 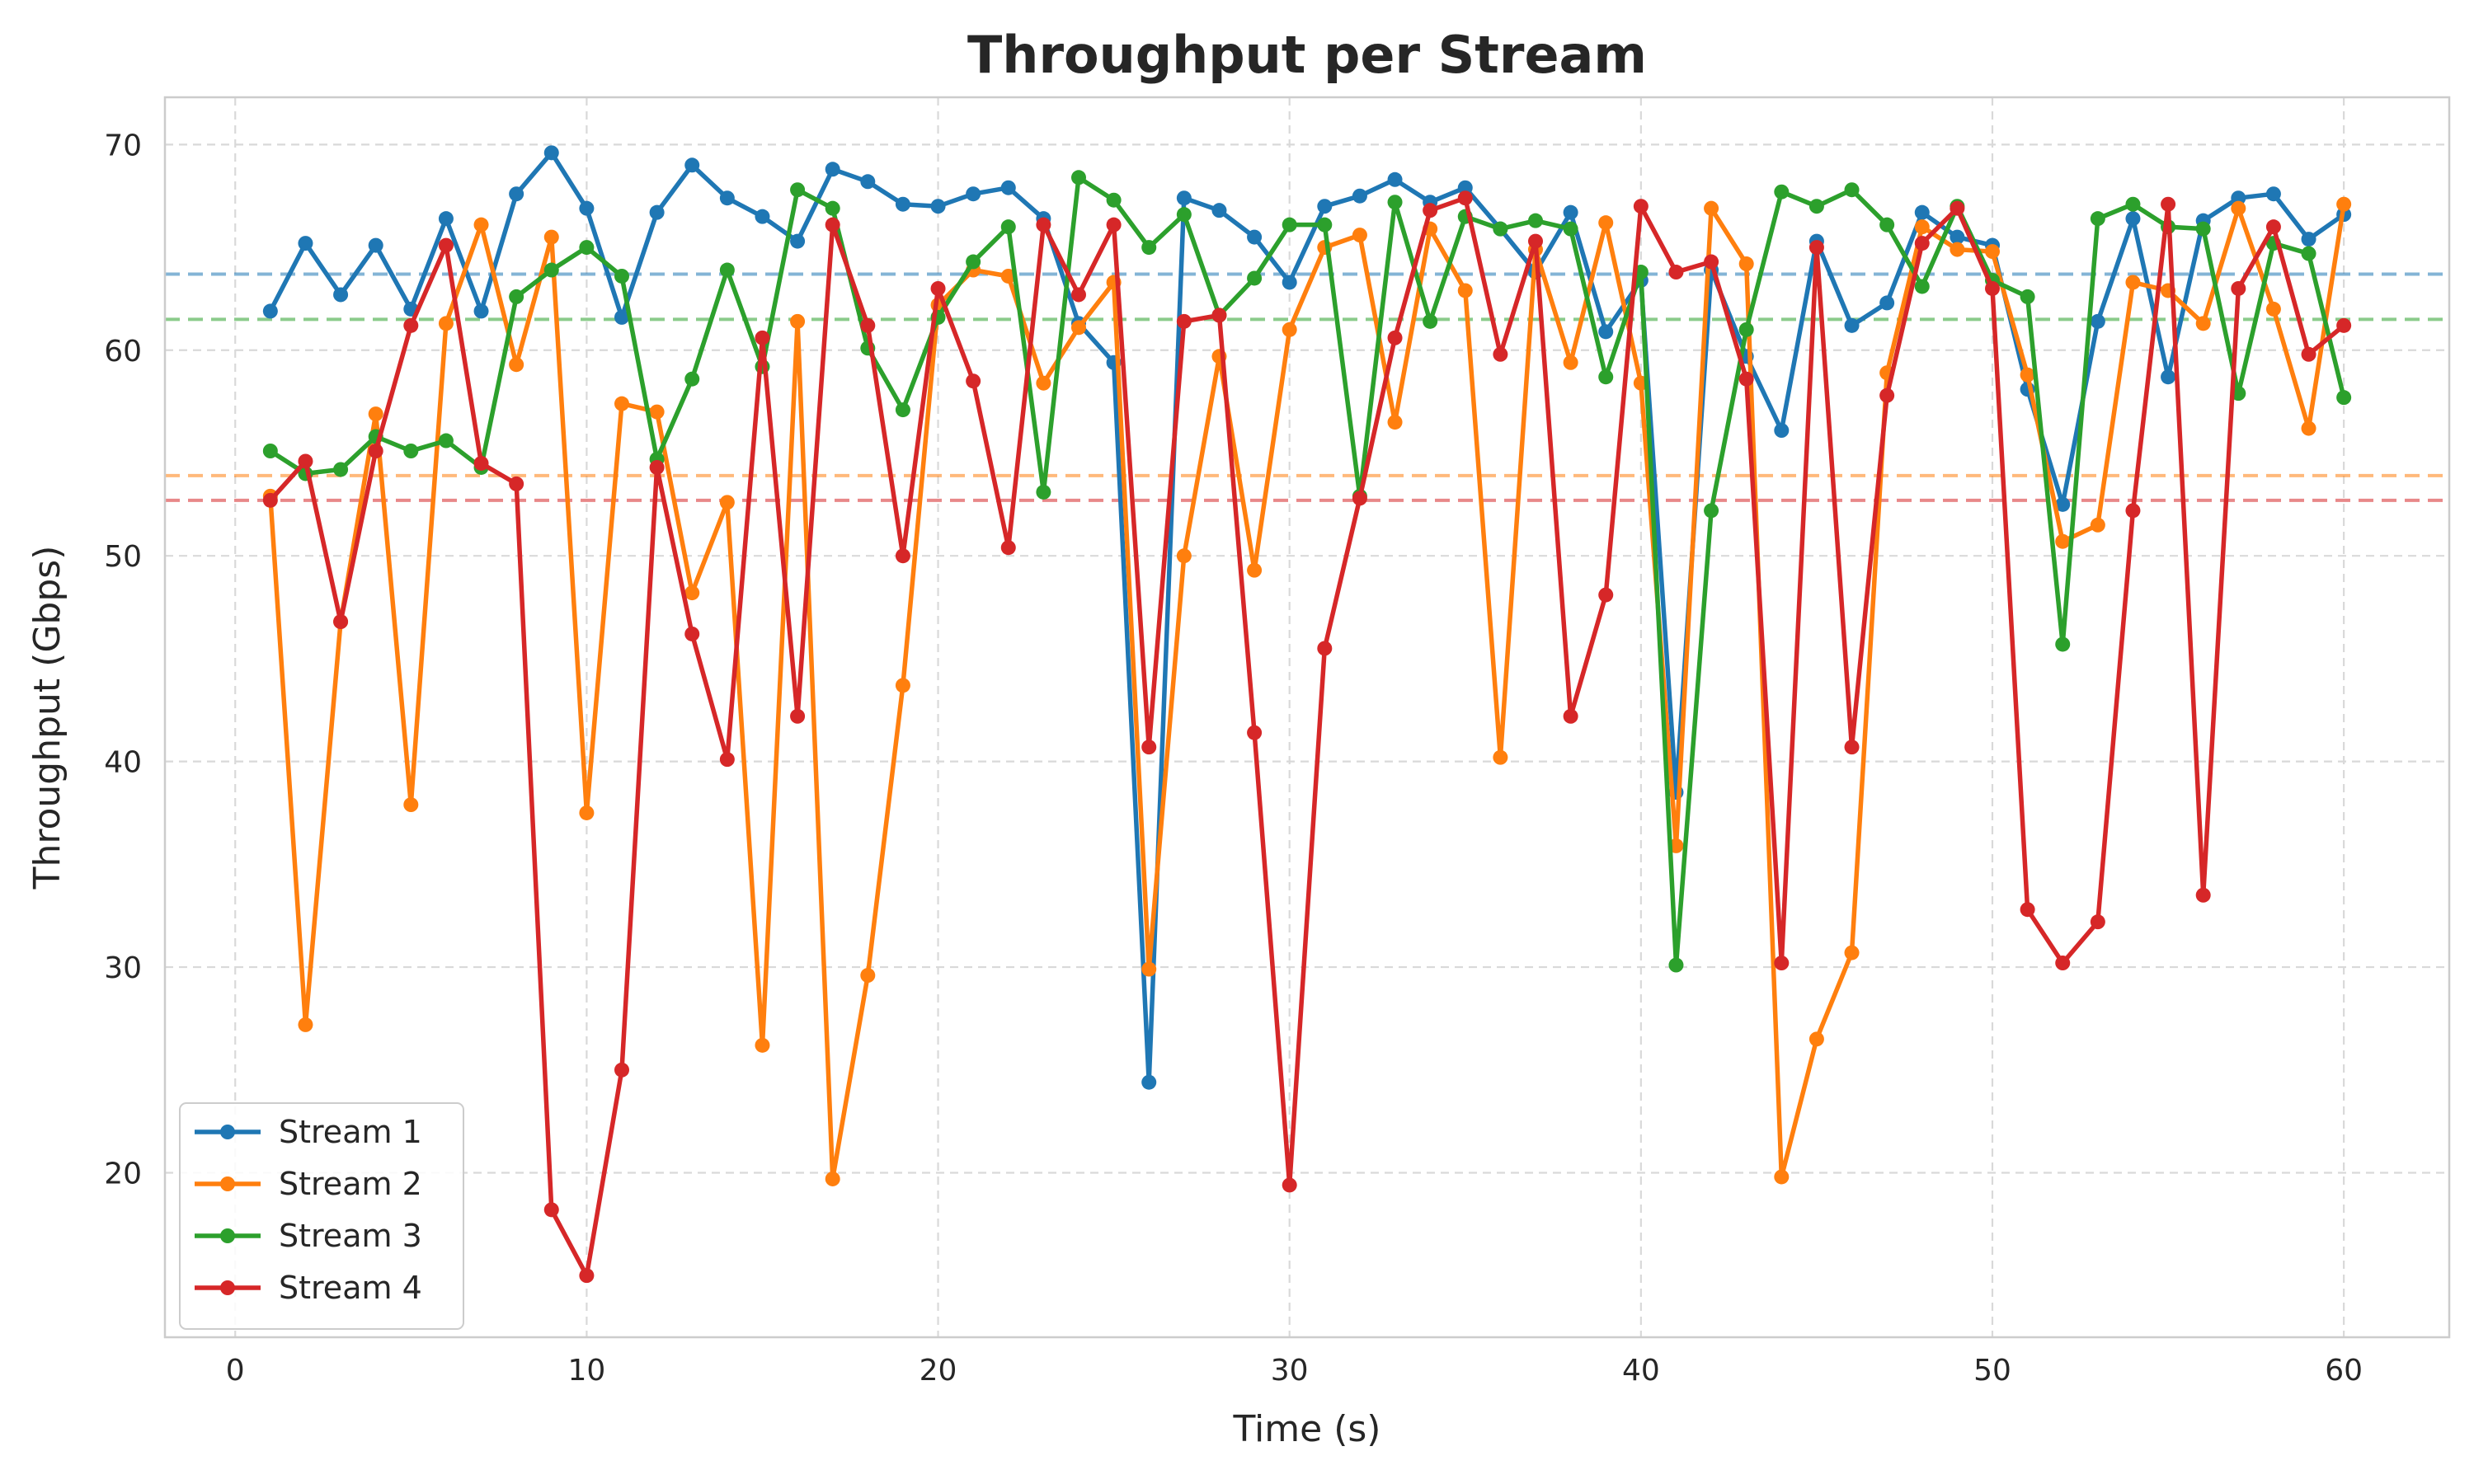 I want to click on legend-item-stream-4: Stream 4, so click(x=308, y=1288).